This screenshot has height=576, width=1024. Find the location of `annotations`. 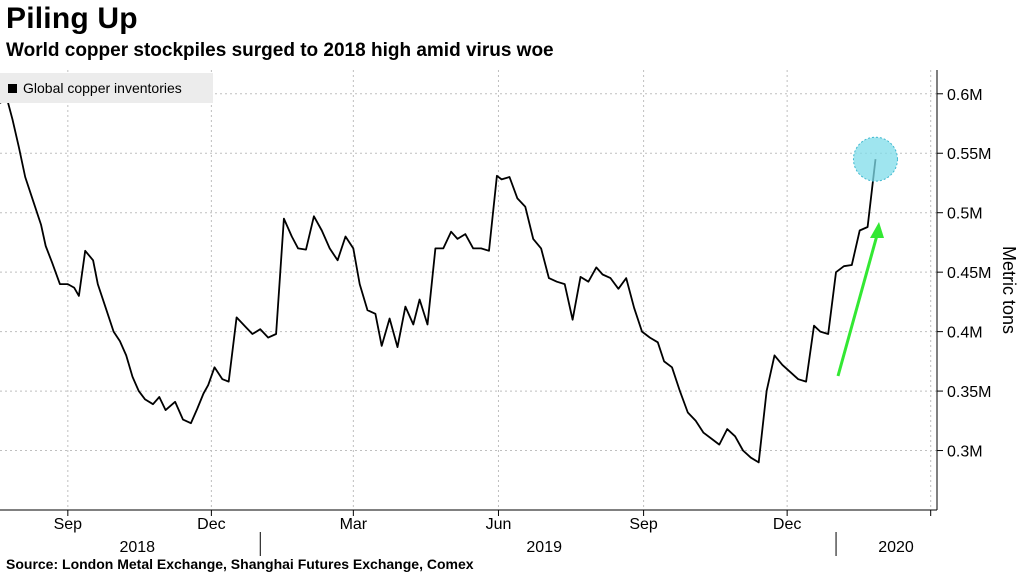

annotations is located at coordinates (867, 256).